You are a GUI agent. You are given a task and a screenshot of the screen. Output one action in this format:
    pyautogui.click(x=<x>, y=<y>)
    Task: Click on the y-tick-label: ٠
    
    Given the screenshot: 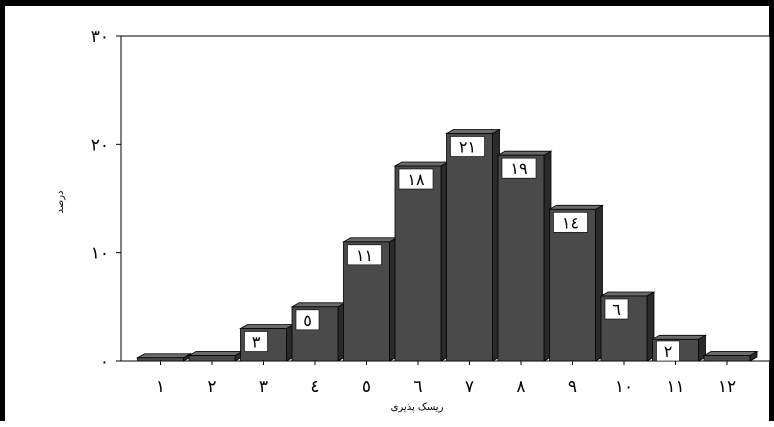 What is the action you would take?
    pyautogui.click(x=104, y=362)
    